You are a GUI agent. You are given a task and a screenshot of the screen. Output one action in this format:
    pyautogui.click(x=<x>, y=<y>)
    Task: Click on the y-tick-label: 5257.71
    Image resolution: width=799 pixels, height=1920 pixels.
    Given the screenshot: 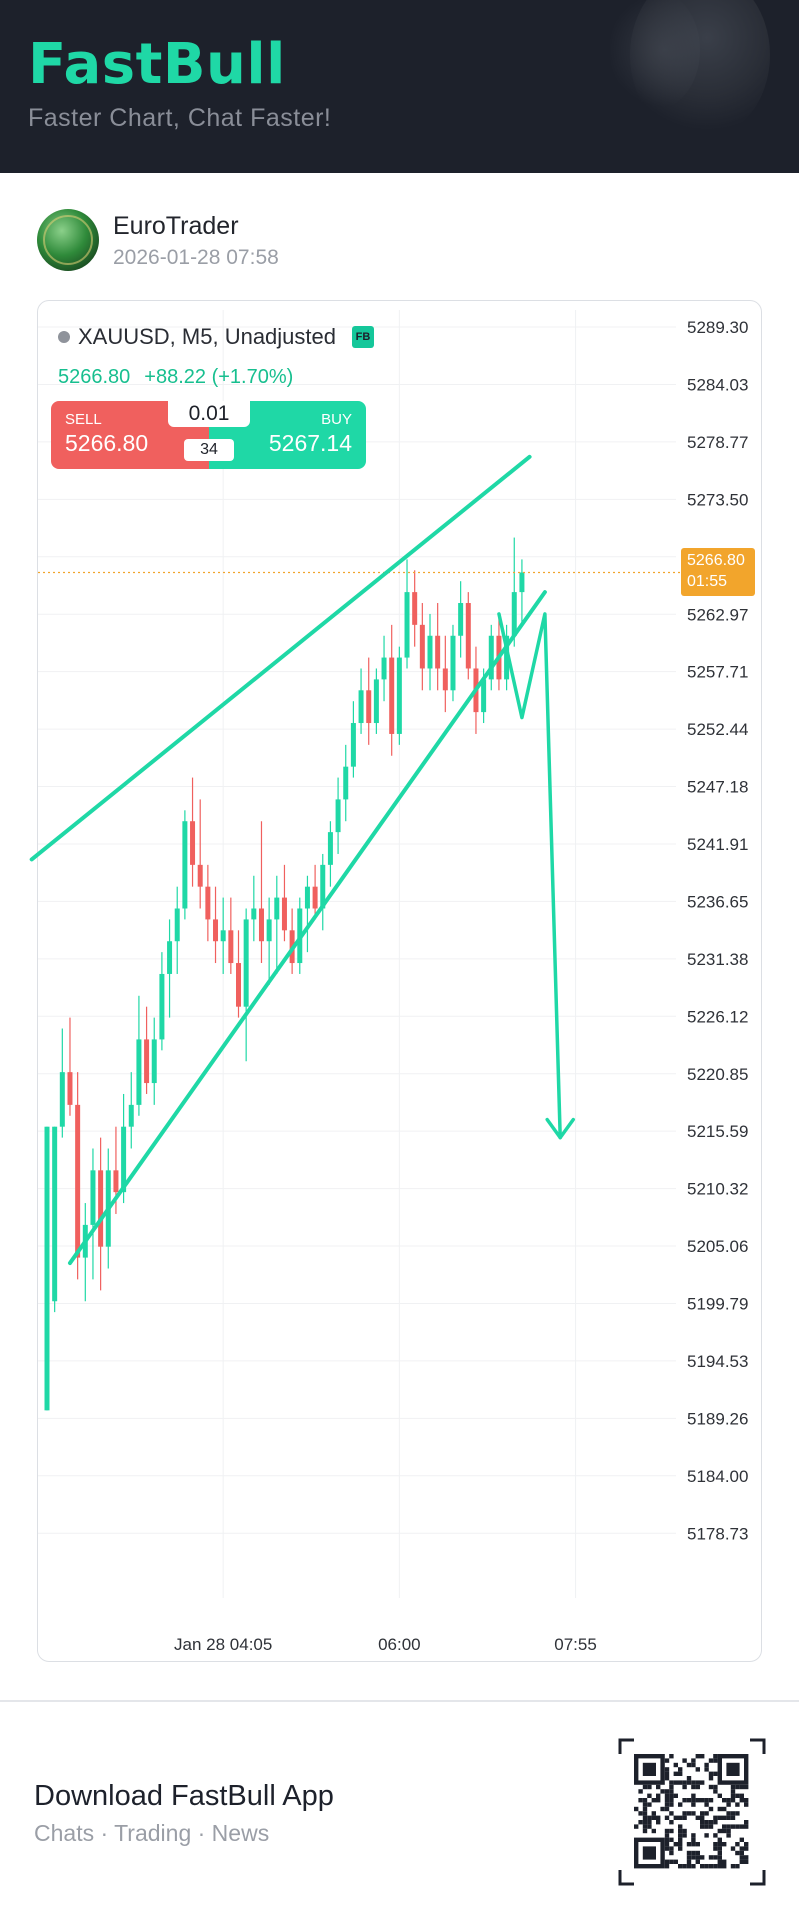 What is the action you would take?
    pyautogui.click(x=717, y=672)
    